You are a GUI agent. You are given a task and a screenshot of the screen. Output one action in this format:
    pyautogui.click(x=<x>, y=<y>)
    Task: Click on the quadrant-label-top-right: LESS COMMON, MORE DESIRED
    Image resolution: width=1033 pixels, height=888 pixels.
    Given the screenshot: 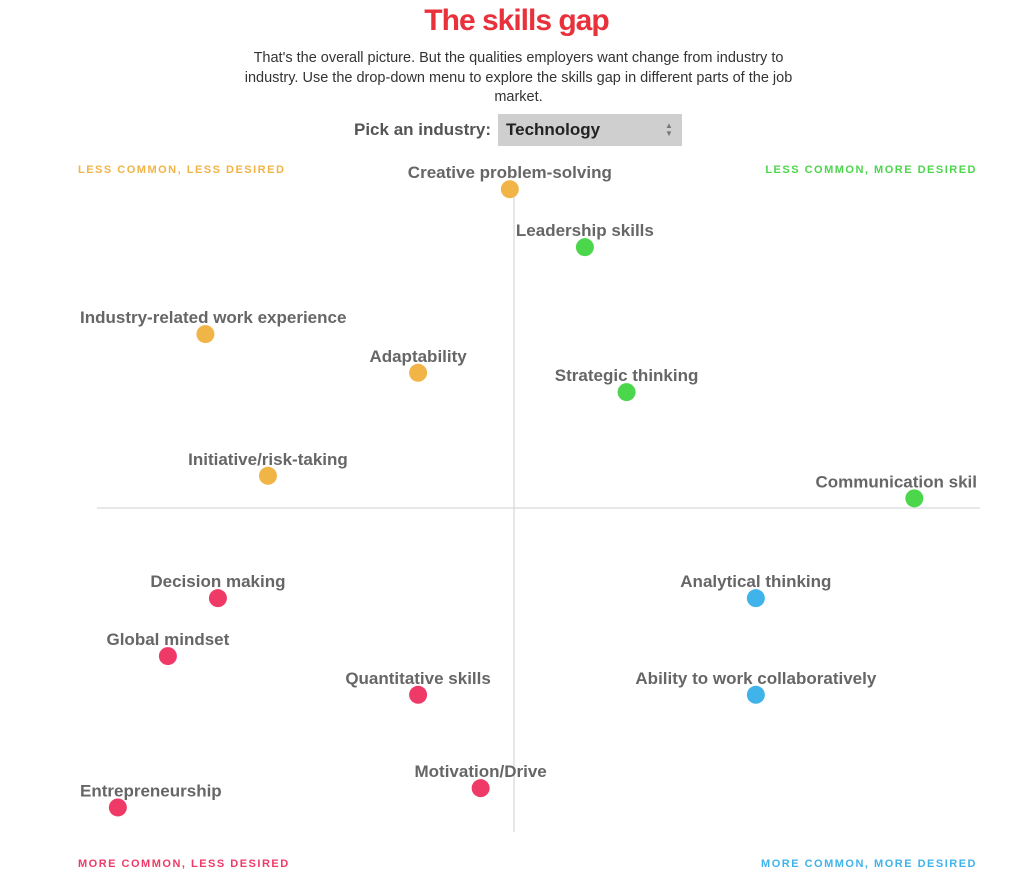 What is the action you would take?
    pyautogui.click(x=871, y=170)
    